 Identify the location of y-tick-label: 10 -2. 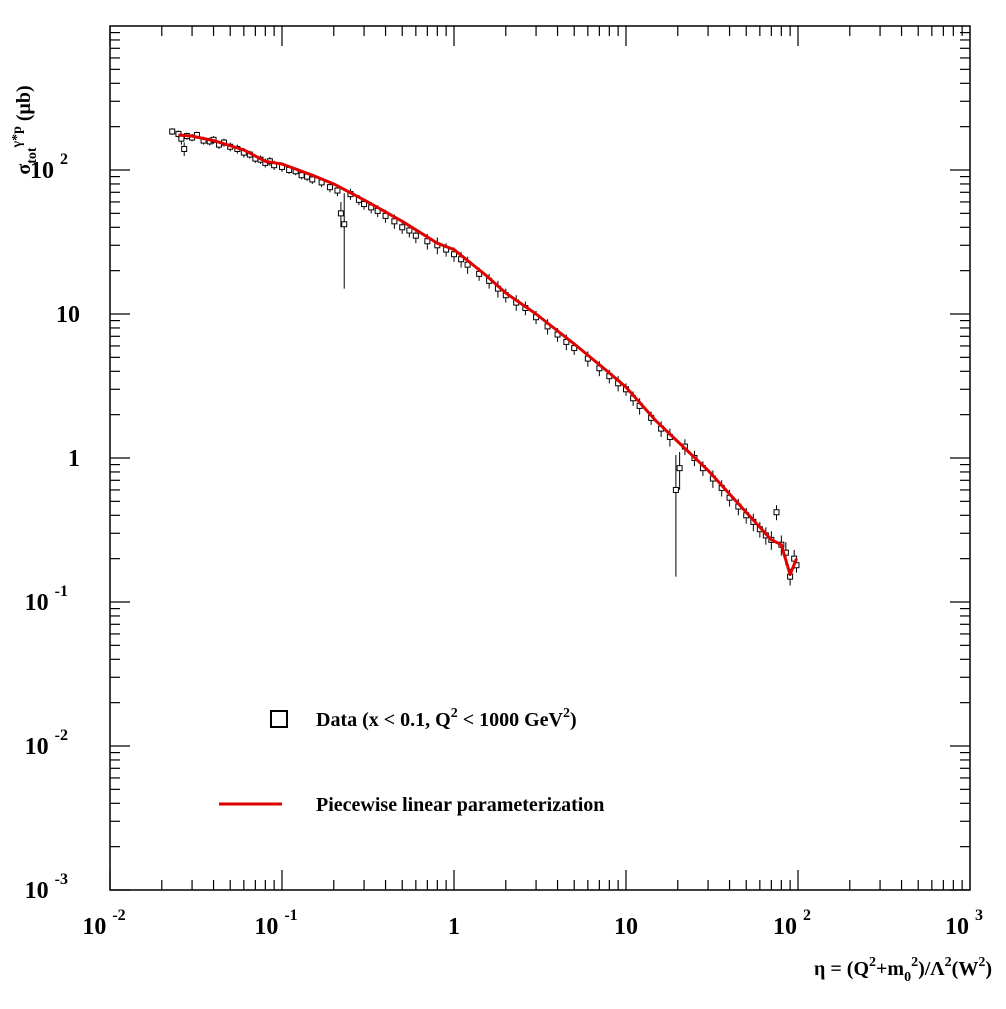
(46, 743).